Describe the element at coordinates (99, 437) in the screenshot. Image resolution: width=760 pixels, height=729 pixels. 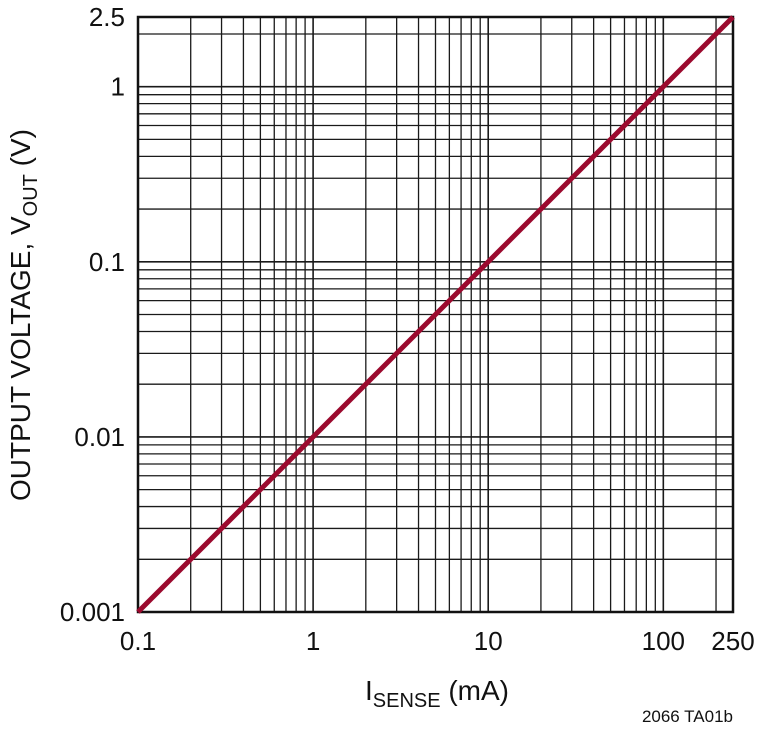
I see `y-tick-label: 0.01` at that location.